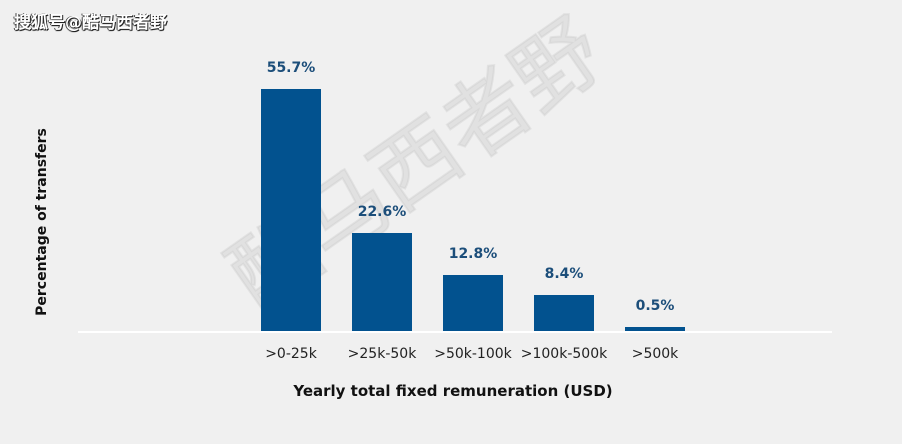 Image resolution: width=902 pixels, height=444 pixels. I want to click on x-tick-label: >500k, so click(655, 354).